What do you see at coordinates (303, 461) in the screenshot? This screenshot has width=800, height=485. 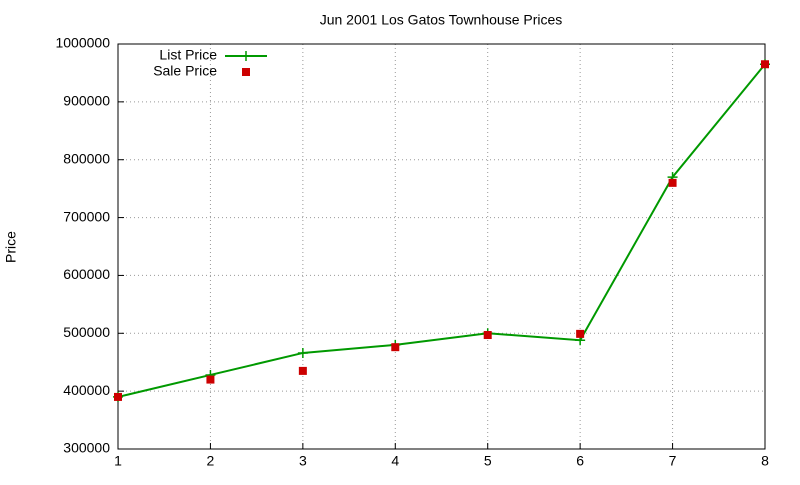 I see `x-tick-label: 3` at bounding box center [303, 461].